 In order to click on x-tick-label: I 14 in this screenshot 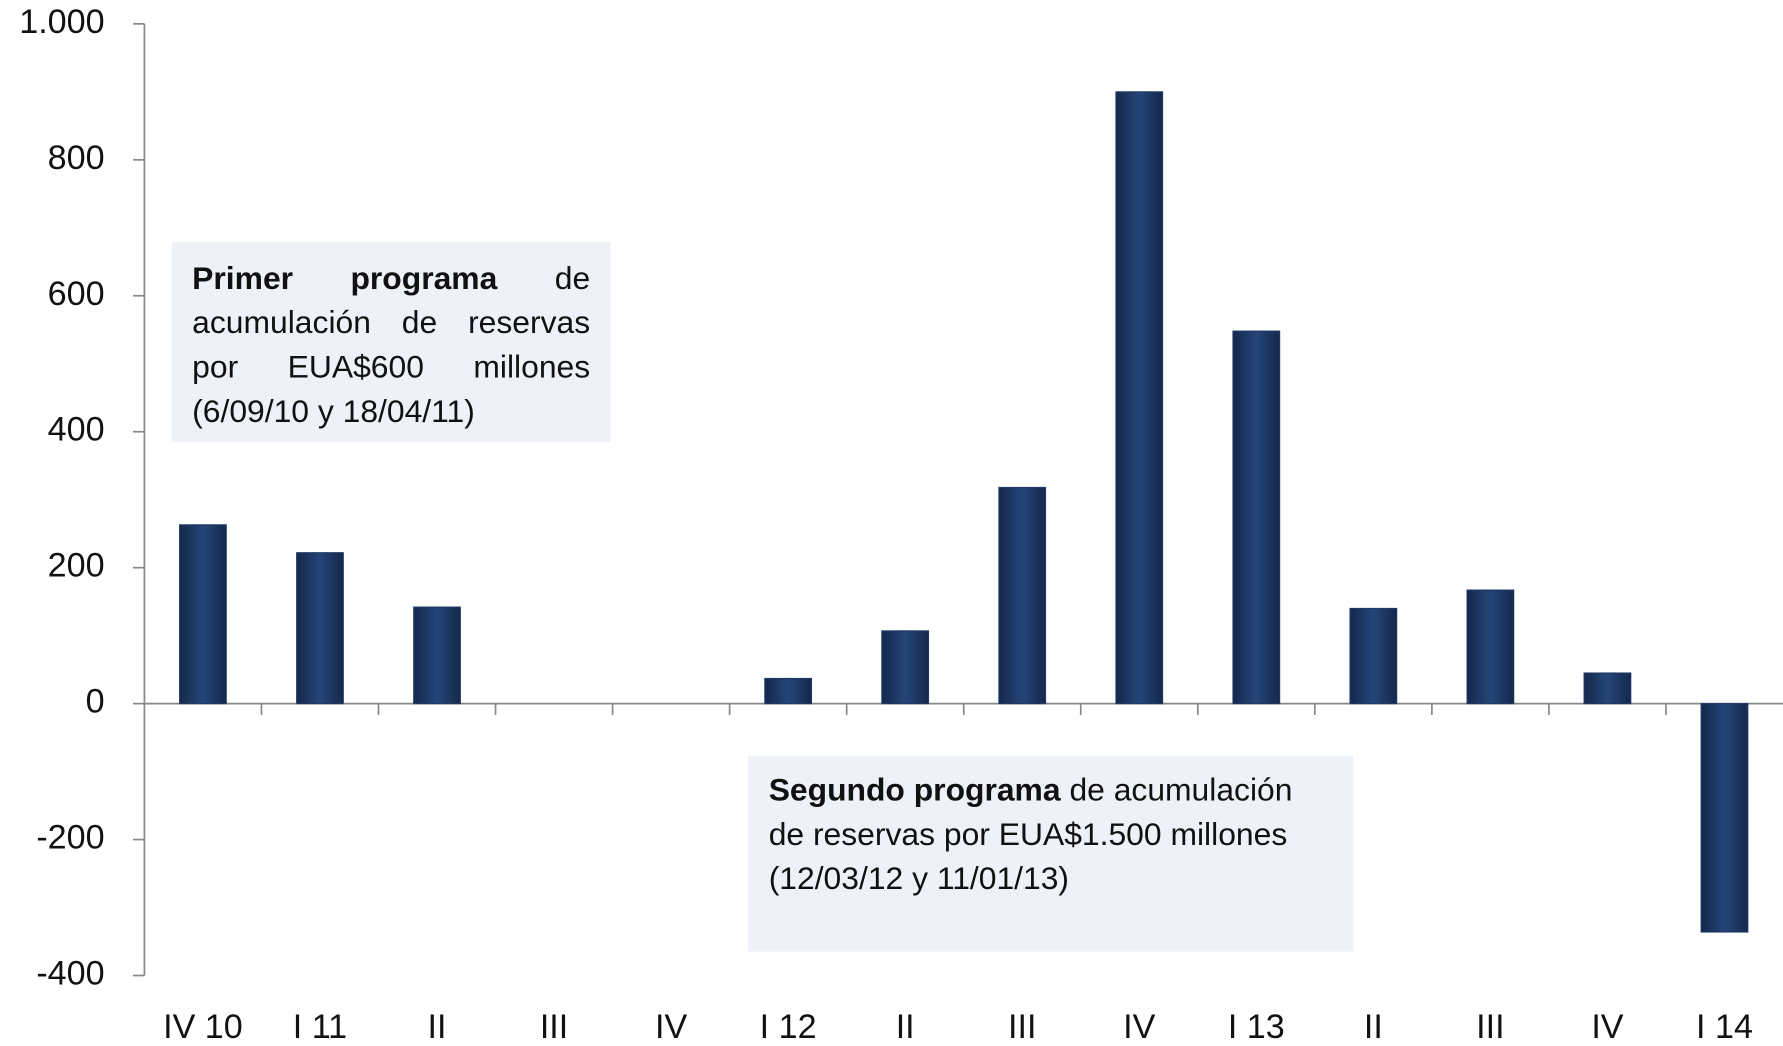, I will do `click(1724, 1027)`.